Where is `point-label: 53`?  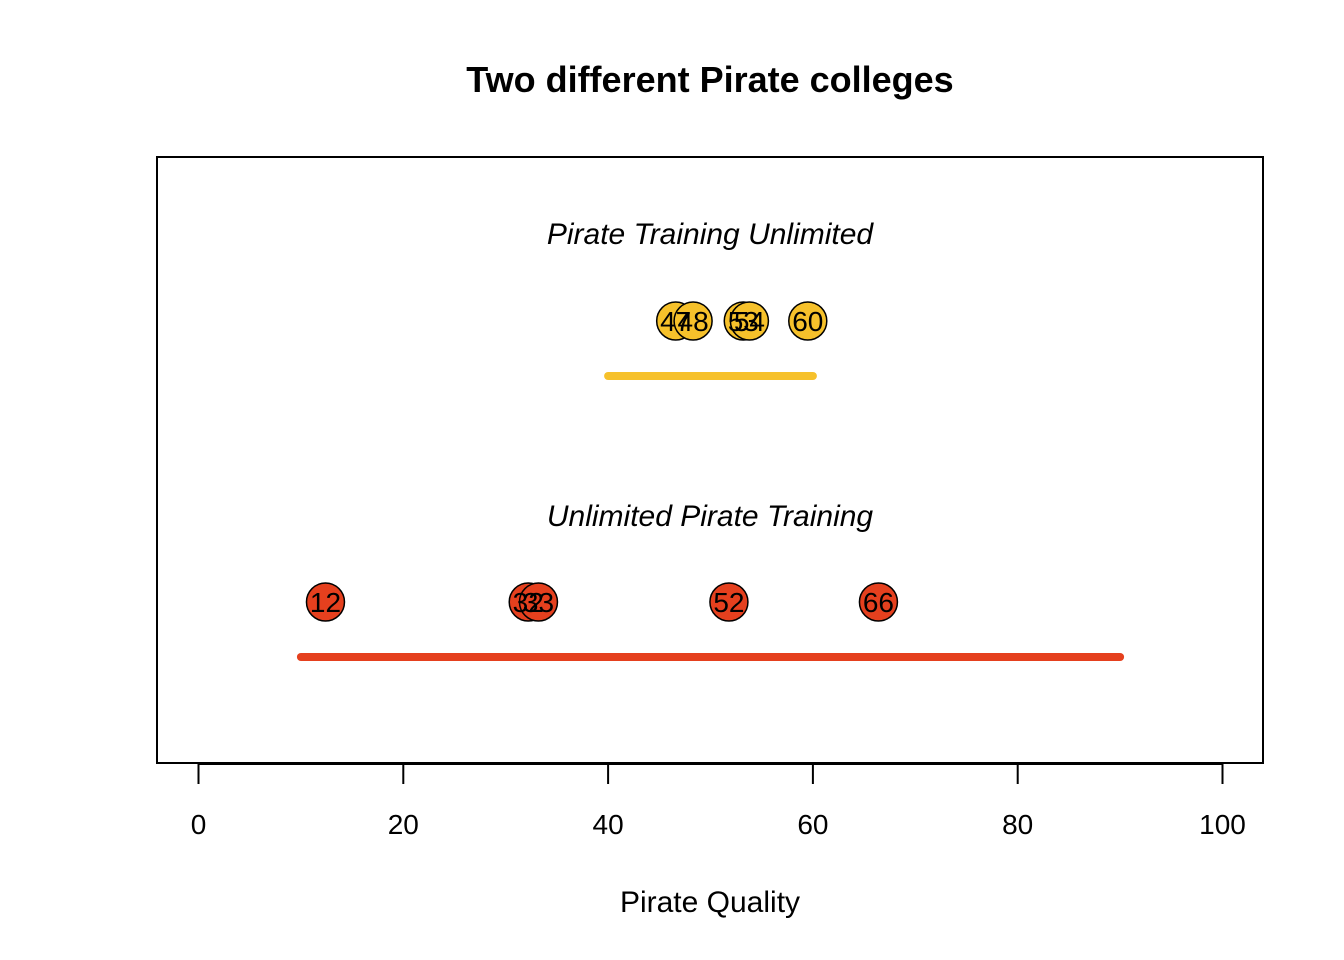
point-label: 53 is located at coordinates (743, 321).